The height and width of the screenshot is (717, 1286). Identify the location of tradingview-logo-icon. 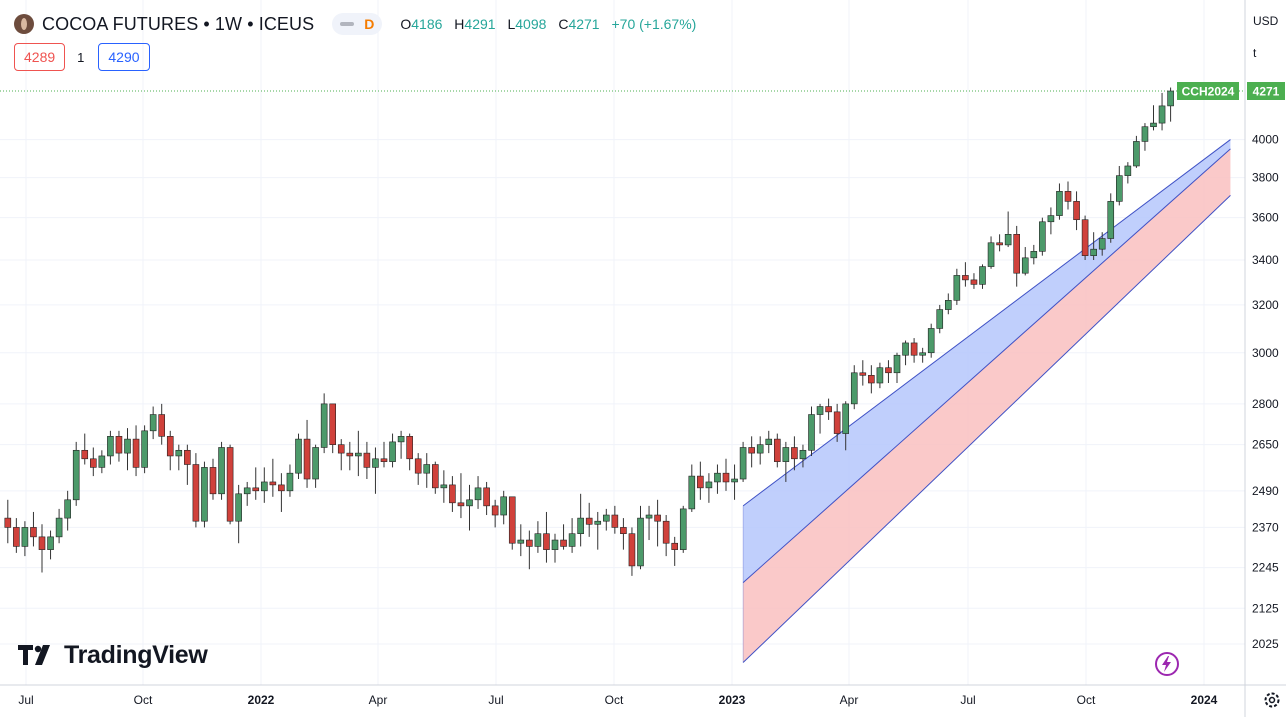
(34, 654).